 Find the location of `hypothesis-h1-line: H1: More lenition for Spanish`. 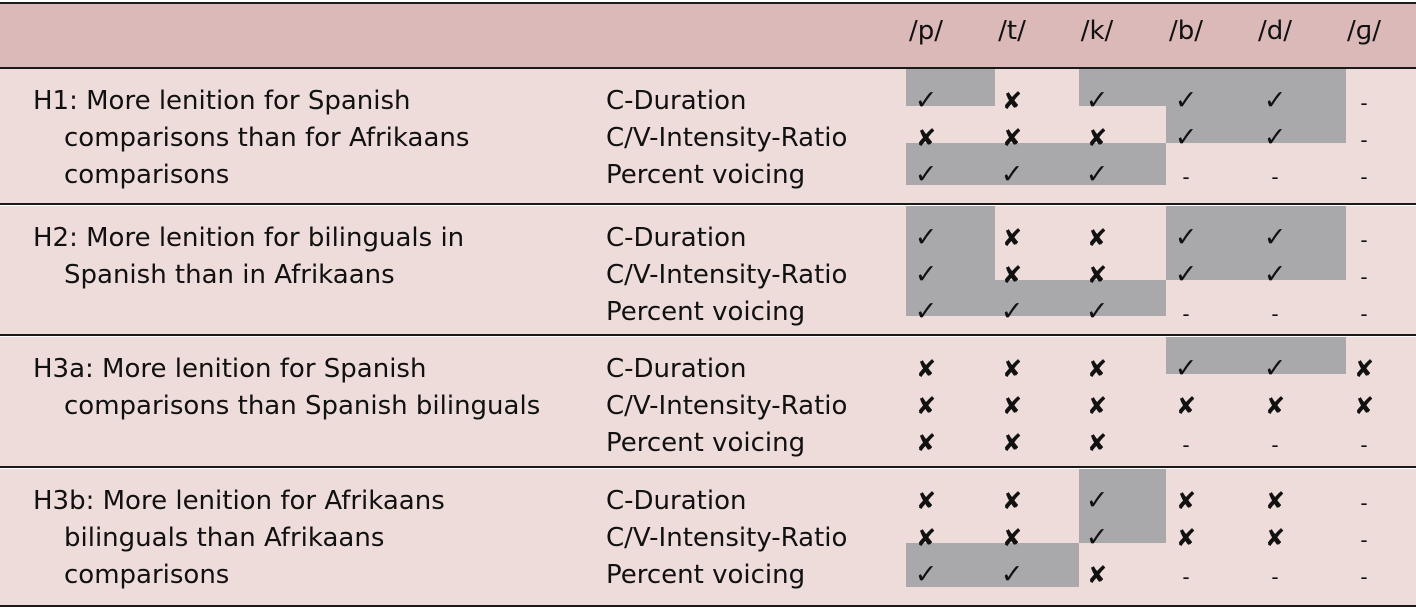

hypothesis-h1-line: H1: More lenition for Spanish is located at coordinates (222, 101).